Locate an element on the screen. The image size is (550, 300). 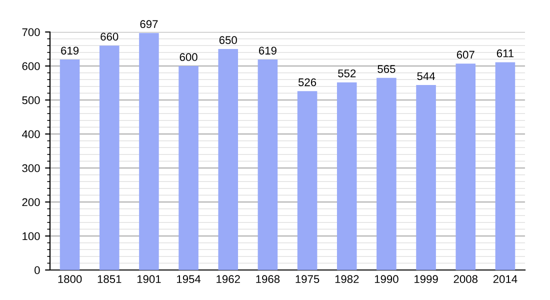
y-tick-label: 500 is located at coordinates (31, 100).